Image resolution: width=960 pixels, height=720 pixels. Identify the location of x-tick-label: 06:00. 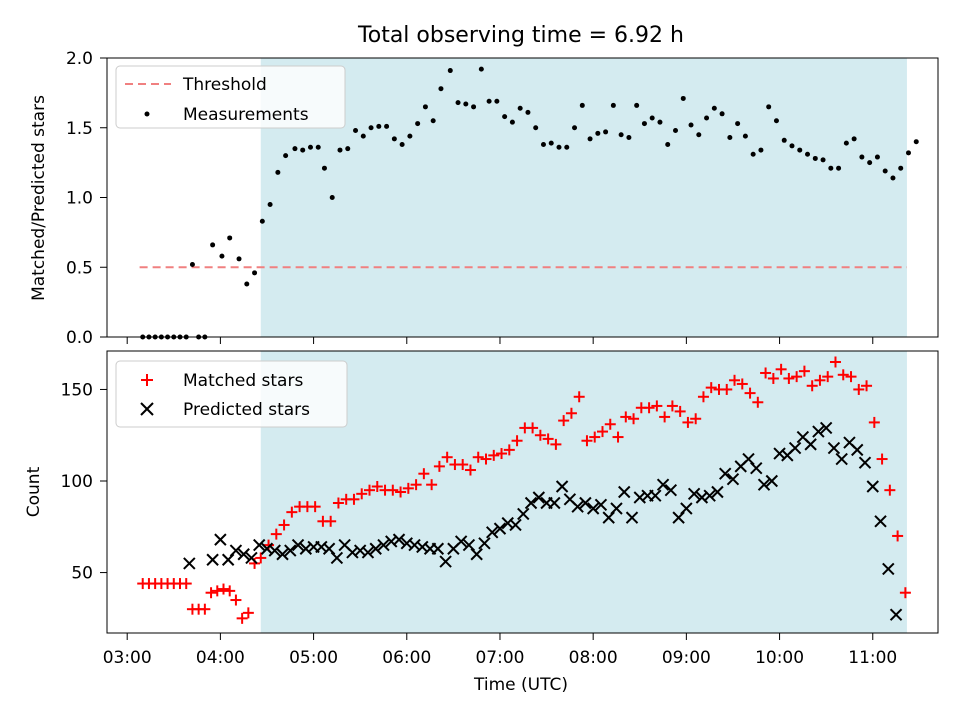
(406, 658).